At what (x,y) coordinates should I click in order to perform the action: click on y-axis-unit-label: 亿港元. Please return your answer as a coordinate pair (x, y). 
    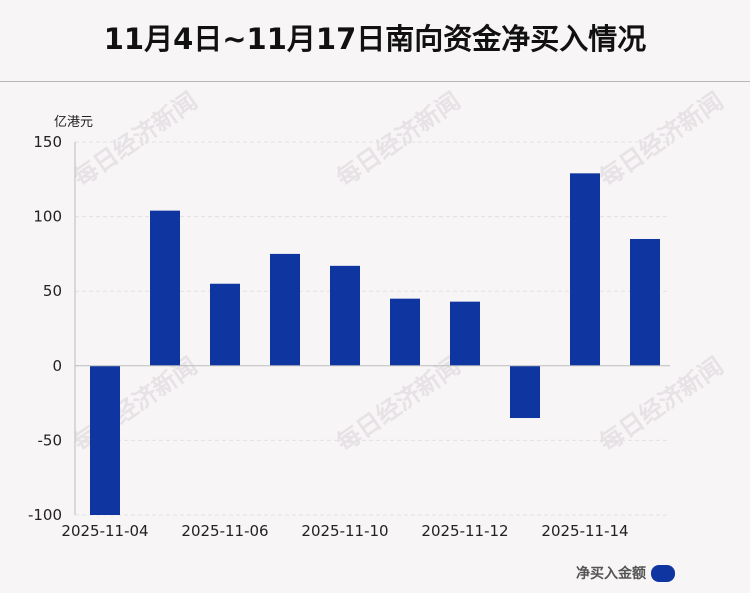
    Looking at the image, I should click on (74, 122).